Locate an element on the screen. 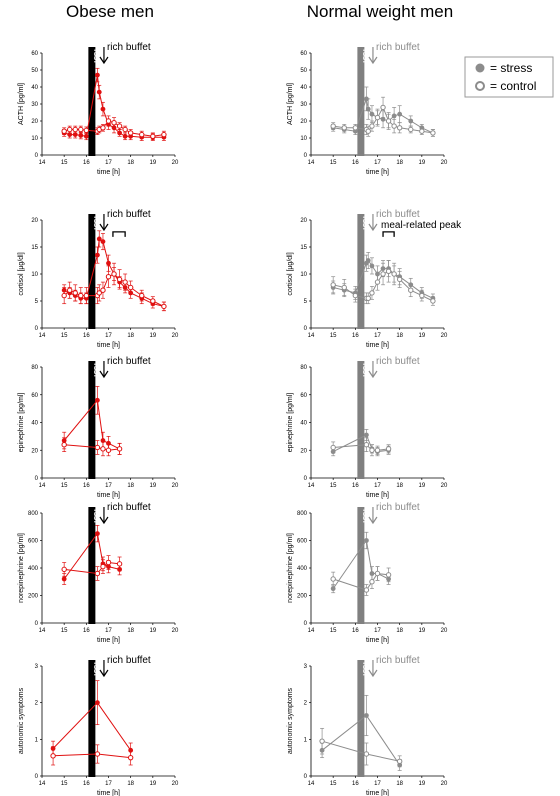 Image resolution: width=560 pixels, height=796 pixels. y-tick-label: 50 is located at coordinates (303, 71).